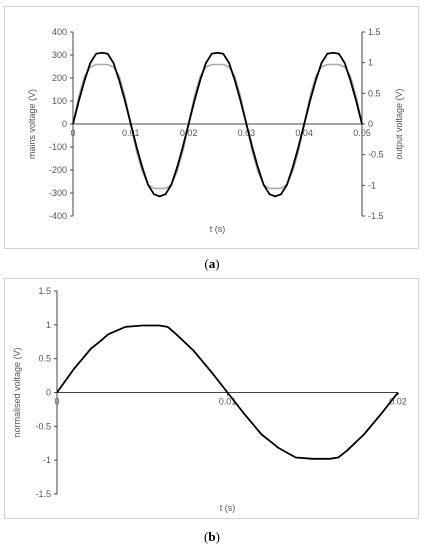 This screenshot has width=424, height=550. I want to click on chart-a-y-tick-label: 300, so click(59, 55).